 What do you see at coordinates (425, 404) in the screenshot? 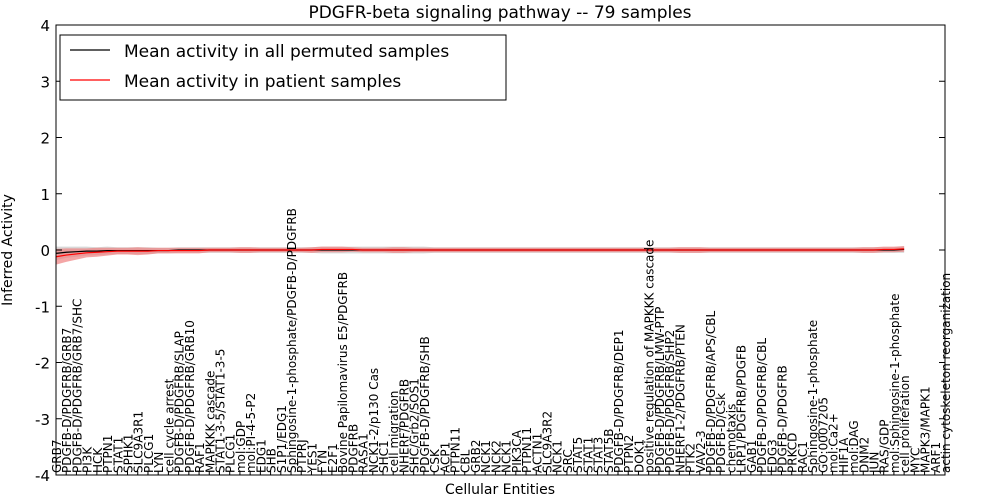
I see `x-tick-label: PDGFB-D/PDGFRB/SHB` at bounding box center [425, 404].